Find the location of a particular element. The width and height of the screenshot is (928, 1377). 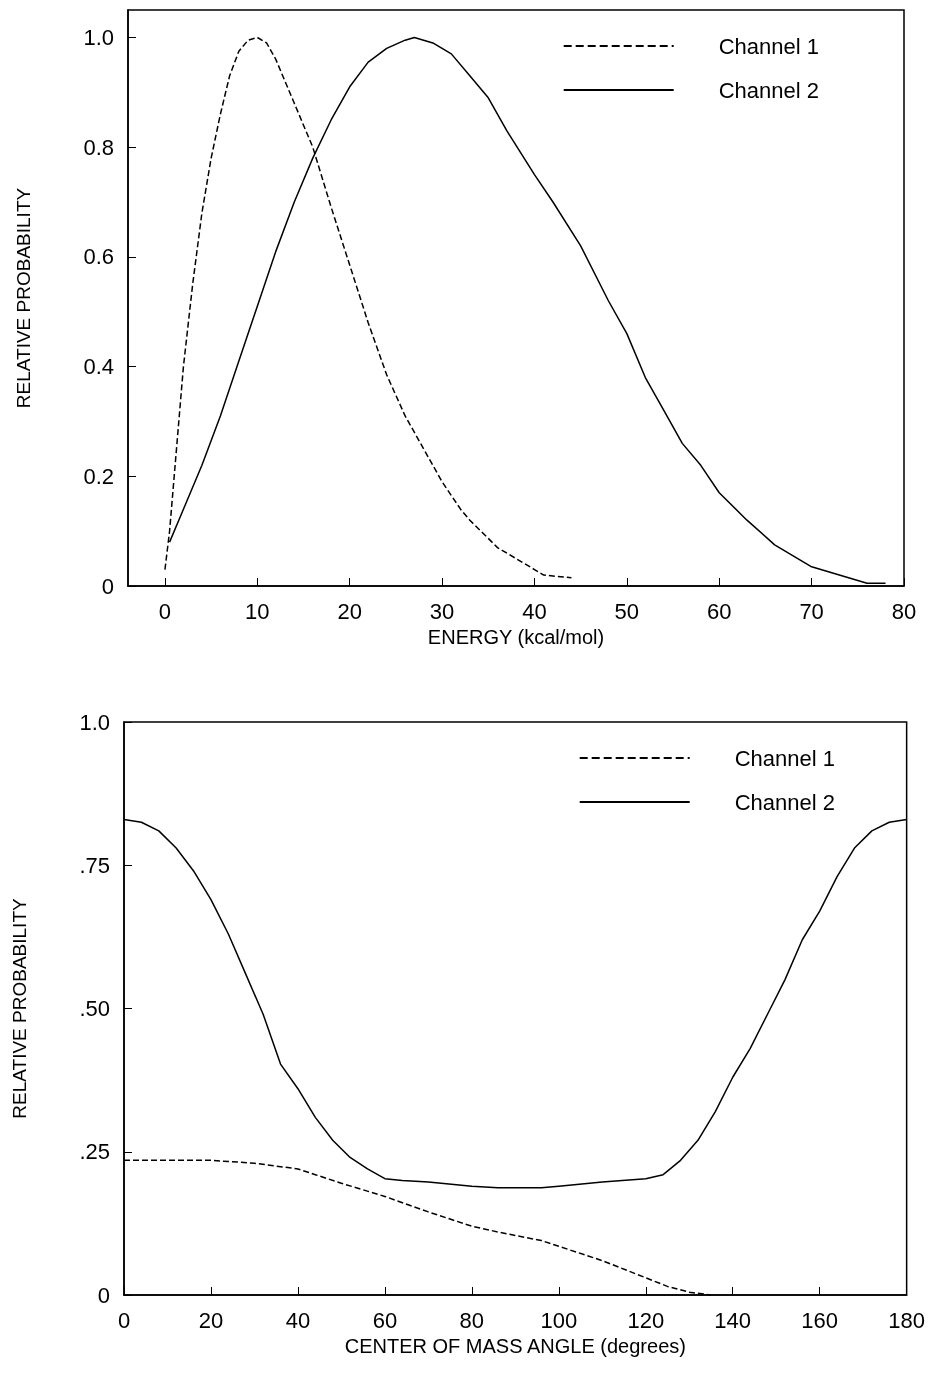

x-tick-label: 160 is located at coordinates (820, 1320).